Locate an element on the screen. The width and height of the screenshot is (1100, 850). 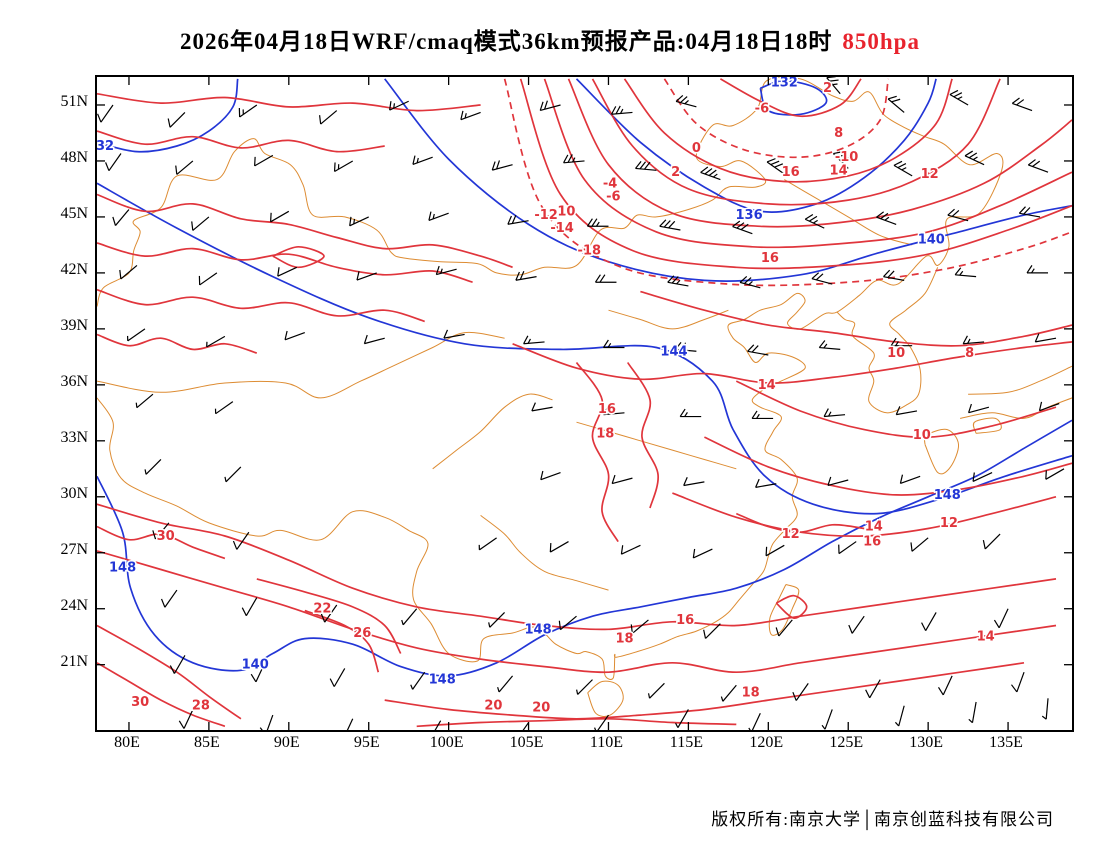
x-tick-label: 100E is located at coordinates (446, 742).